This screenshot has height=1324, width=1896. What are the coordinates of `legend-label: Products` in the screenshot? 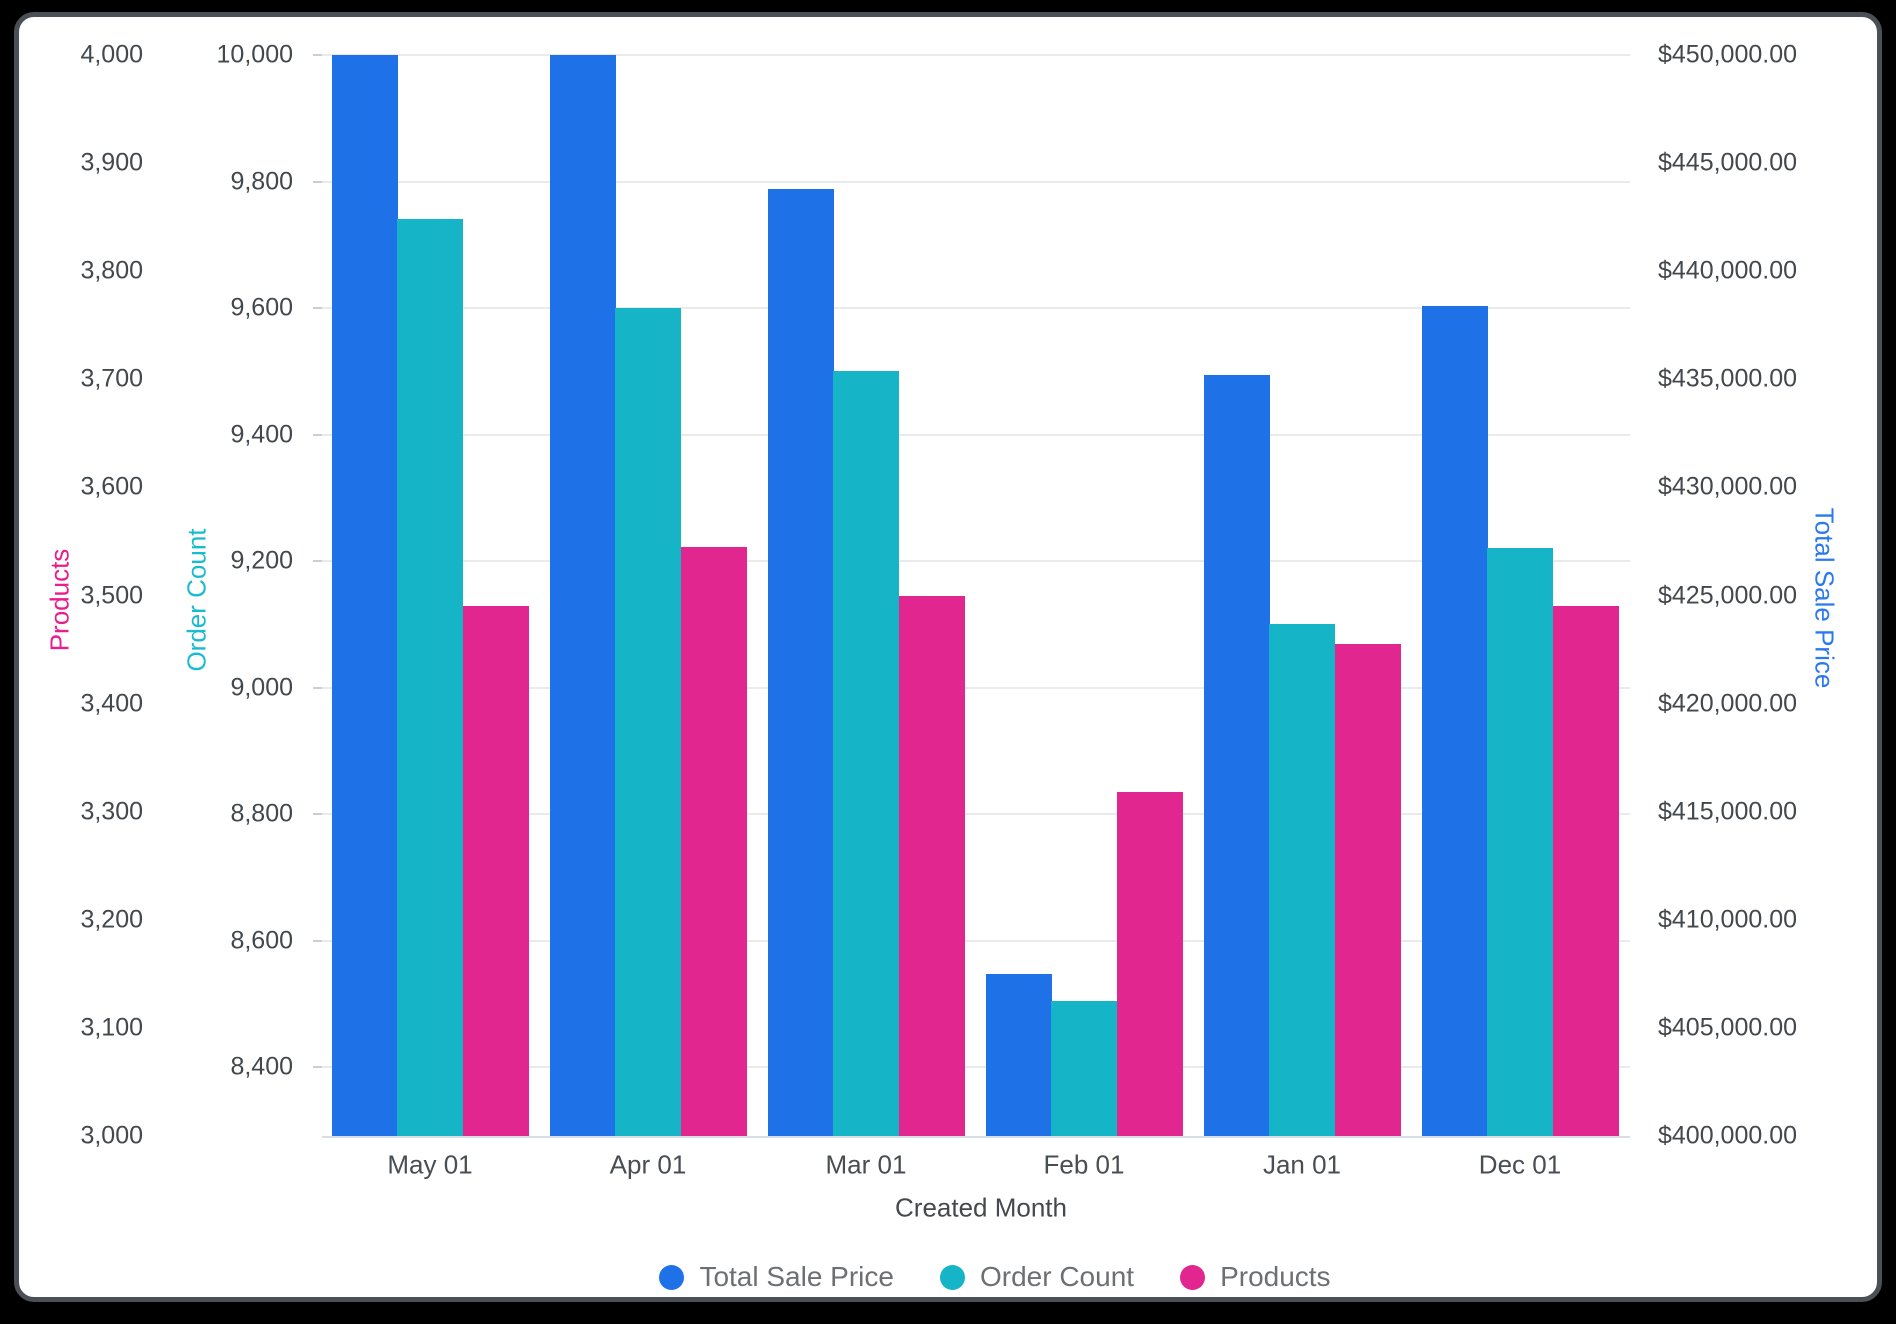 It's located at (1275, 1276).